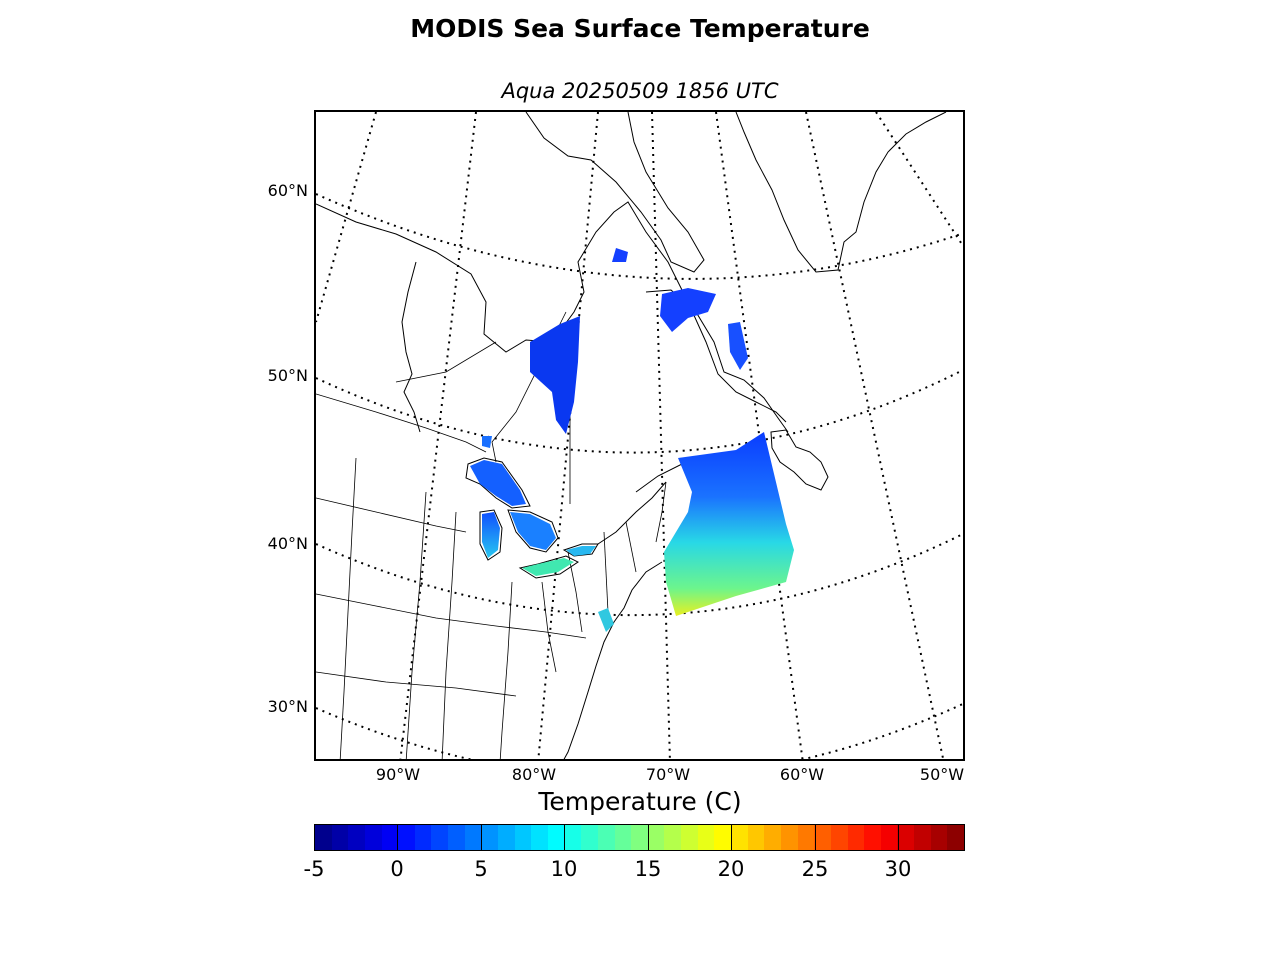  What do you see at coordinates (639, 730) in the screenshot?
I see `parallel-30n` at bounding box center [639, 730].